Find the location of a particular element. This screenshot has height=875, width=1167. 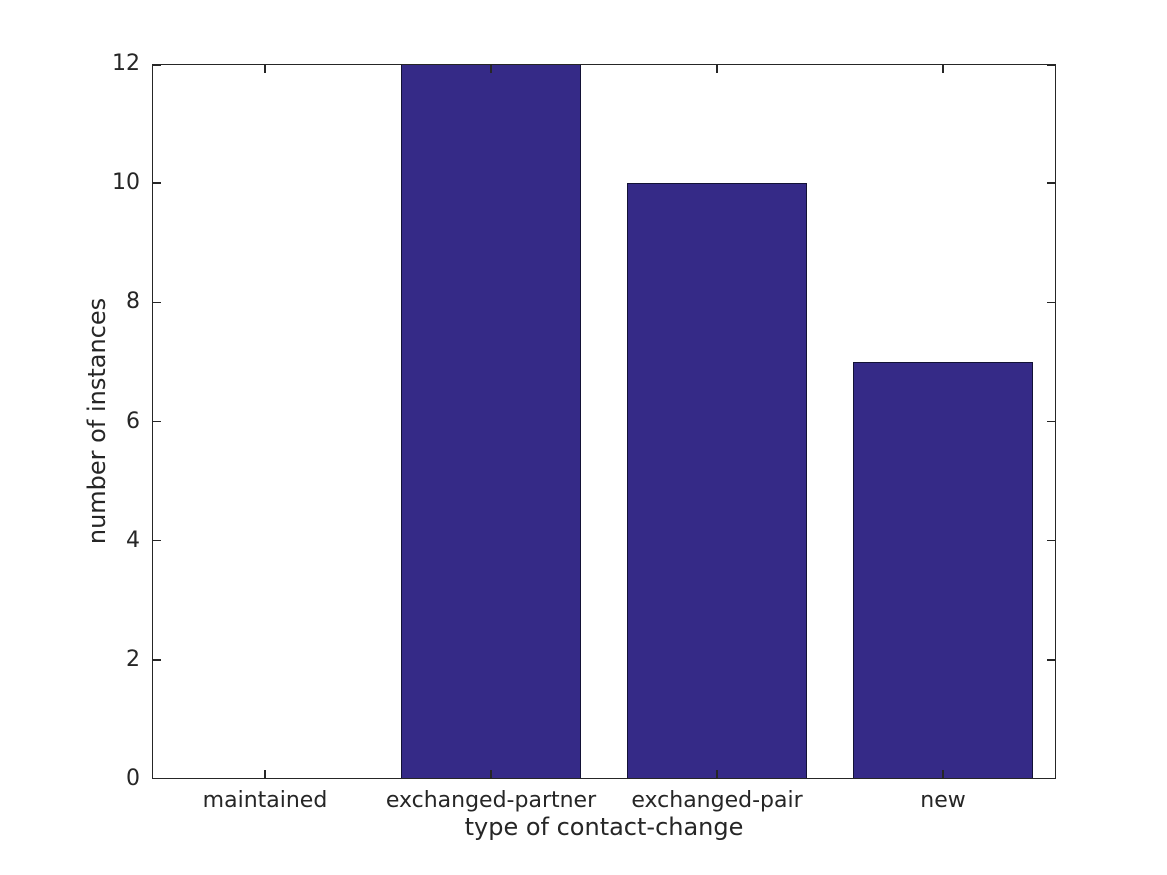

bar-exchanged-partner is located at coordinates (491, 421).